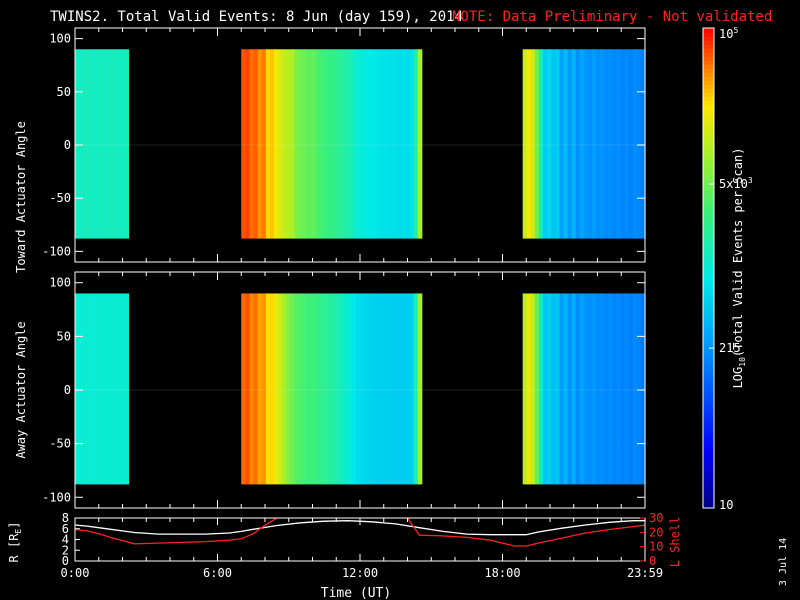 Image resolution: width=800 pixels, height=600 pixels. What do you see at coordinates (708, 268) in the screenshot?
I see `colorbar-frame` at bounding box center [708, 268].